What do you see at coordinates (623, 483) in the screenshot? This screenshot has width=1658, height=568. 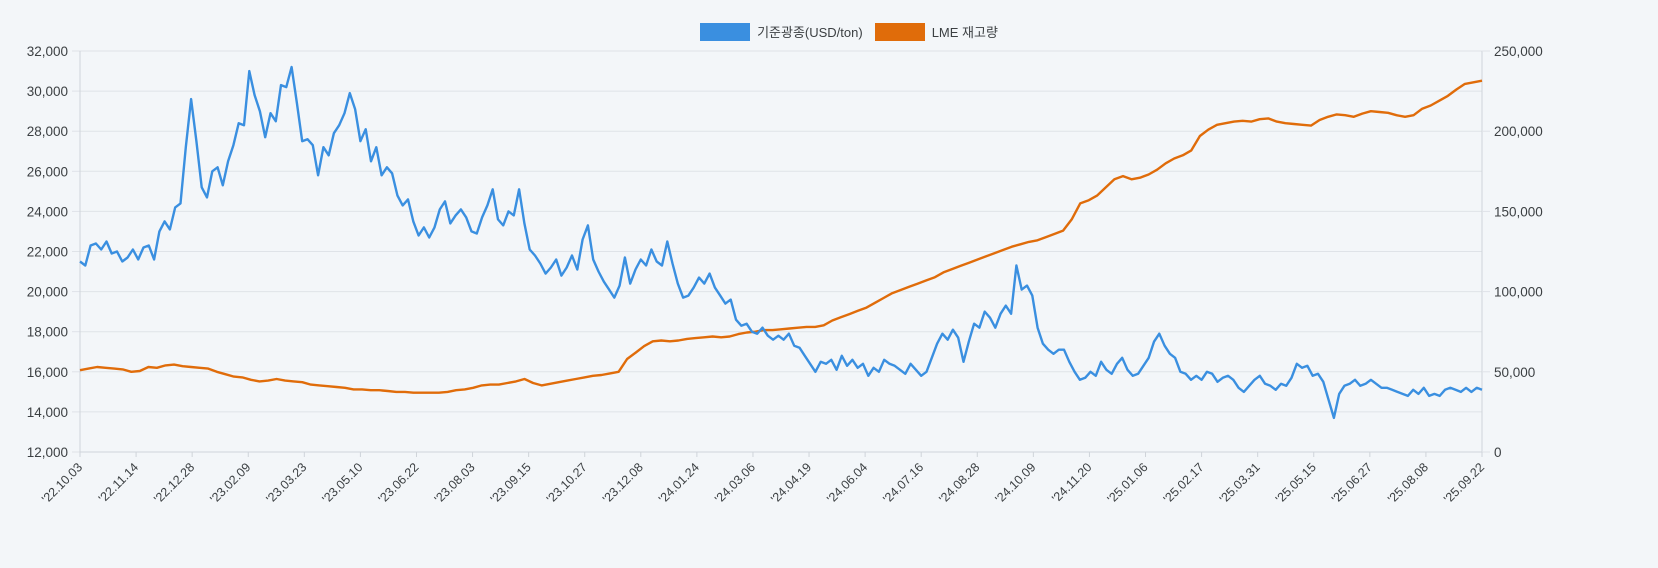 I see `x-tick-label: '23.12.08` at bounding box center [623, 483].